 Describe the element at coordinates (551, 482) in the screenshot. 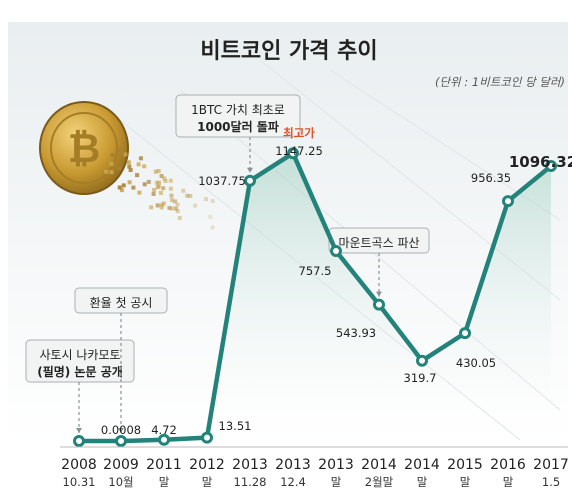

I see `x-tick-sub: 1.5` at that location.